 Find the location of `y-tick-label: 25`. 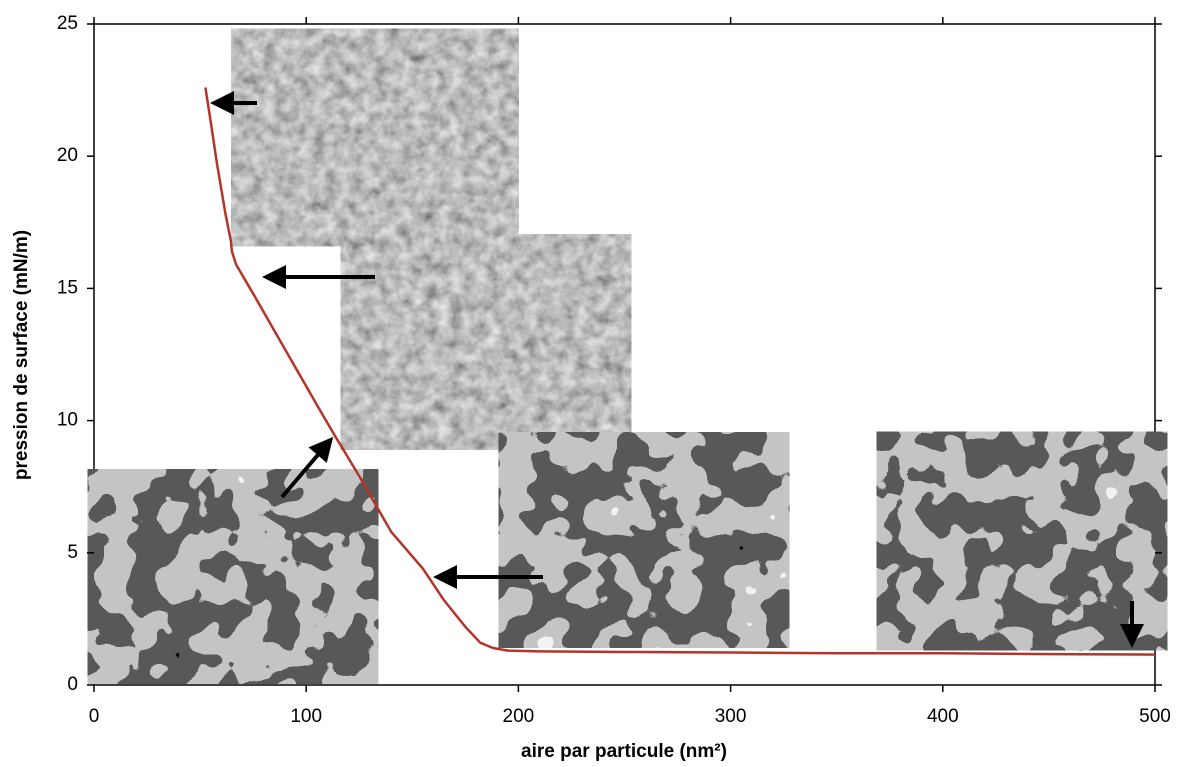

y-tick-label: 25 is located at coordinates (67, 23).